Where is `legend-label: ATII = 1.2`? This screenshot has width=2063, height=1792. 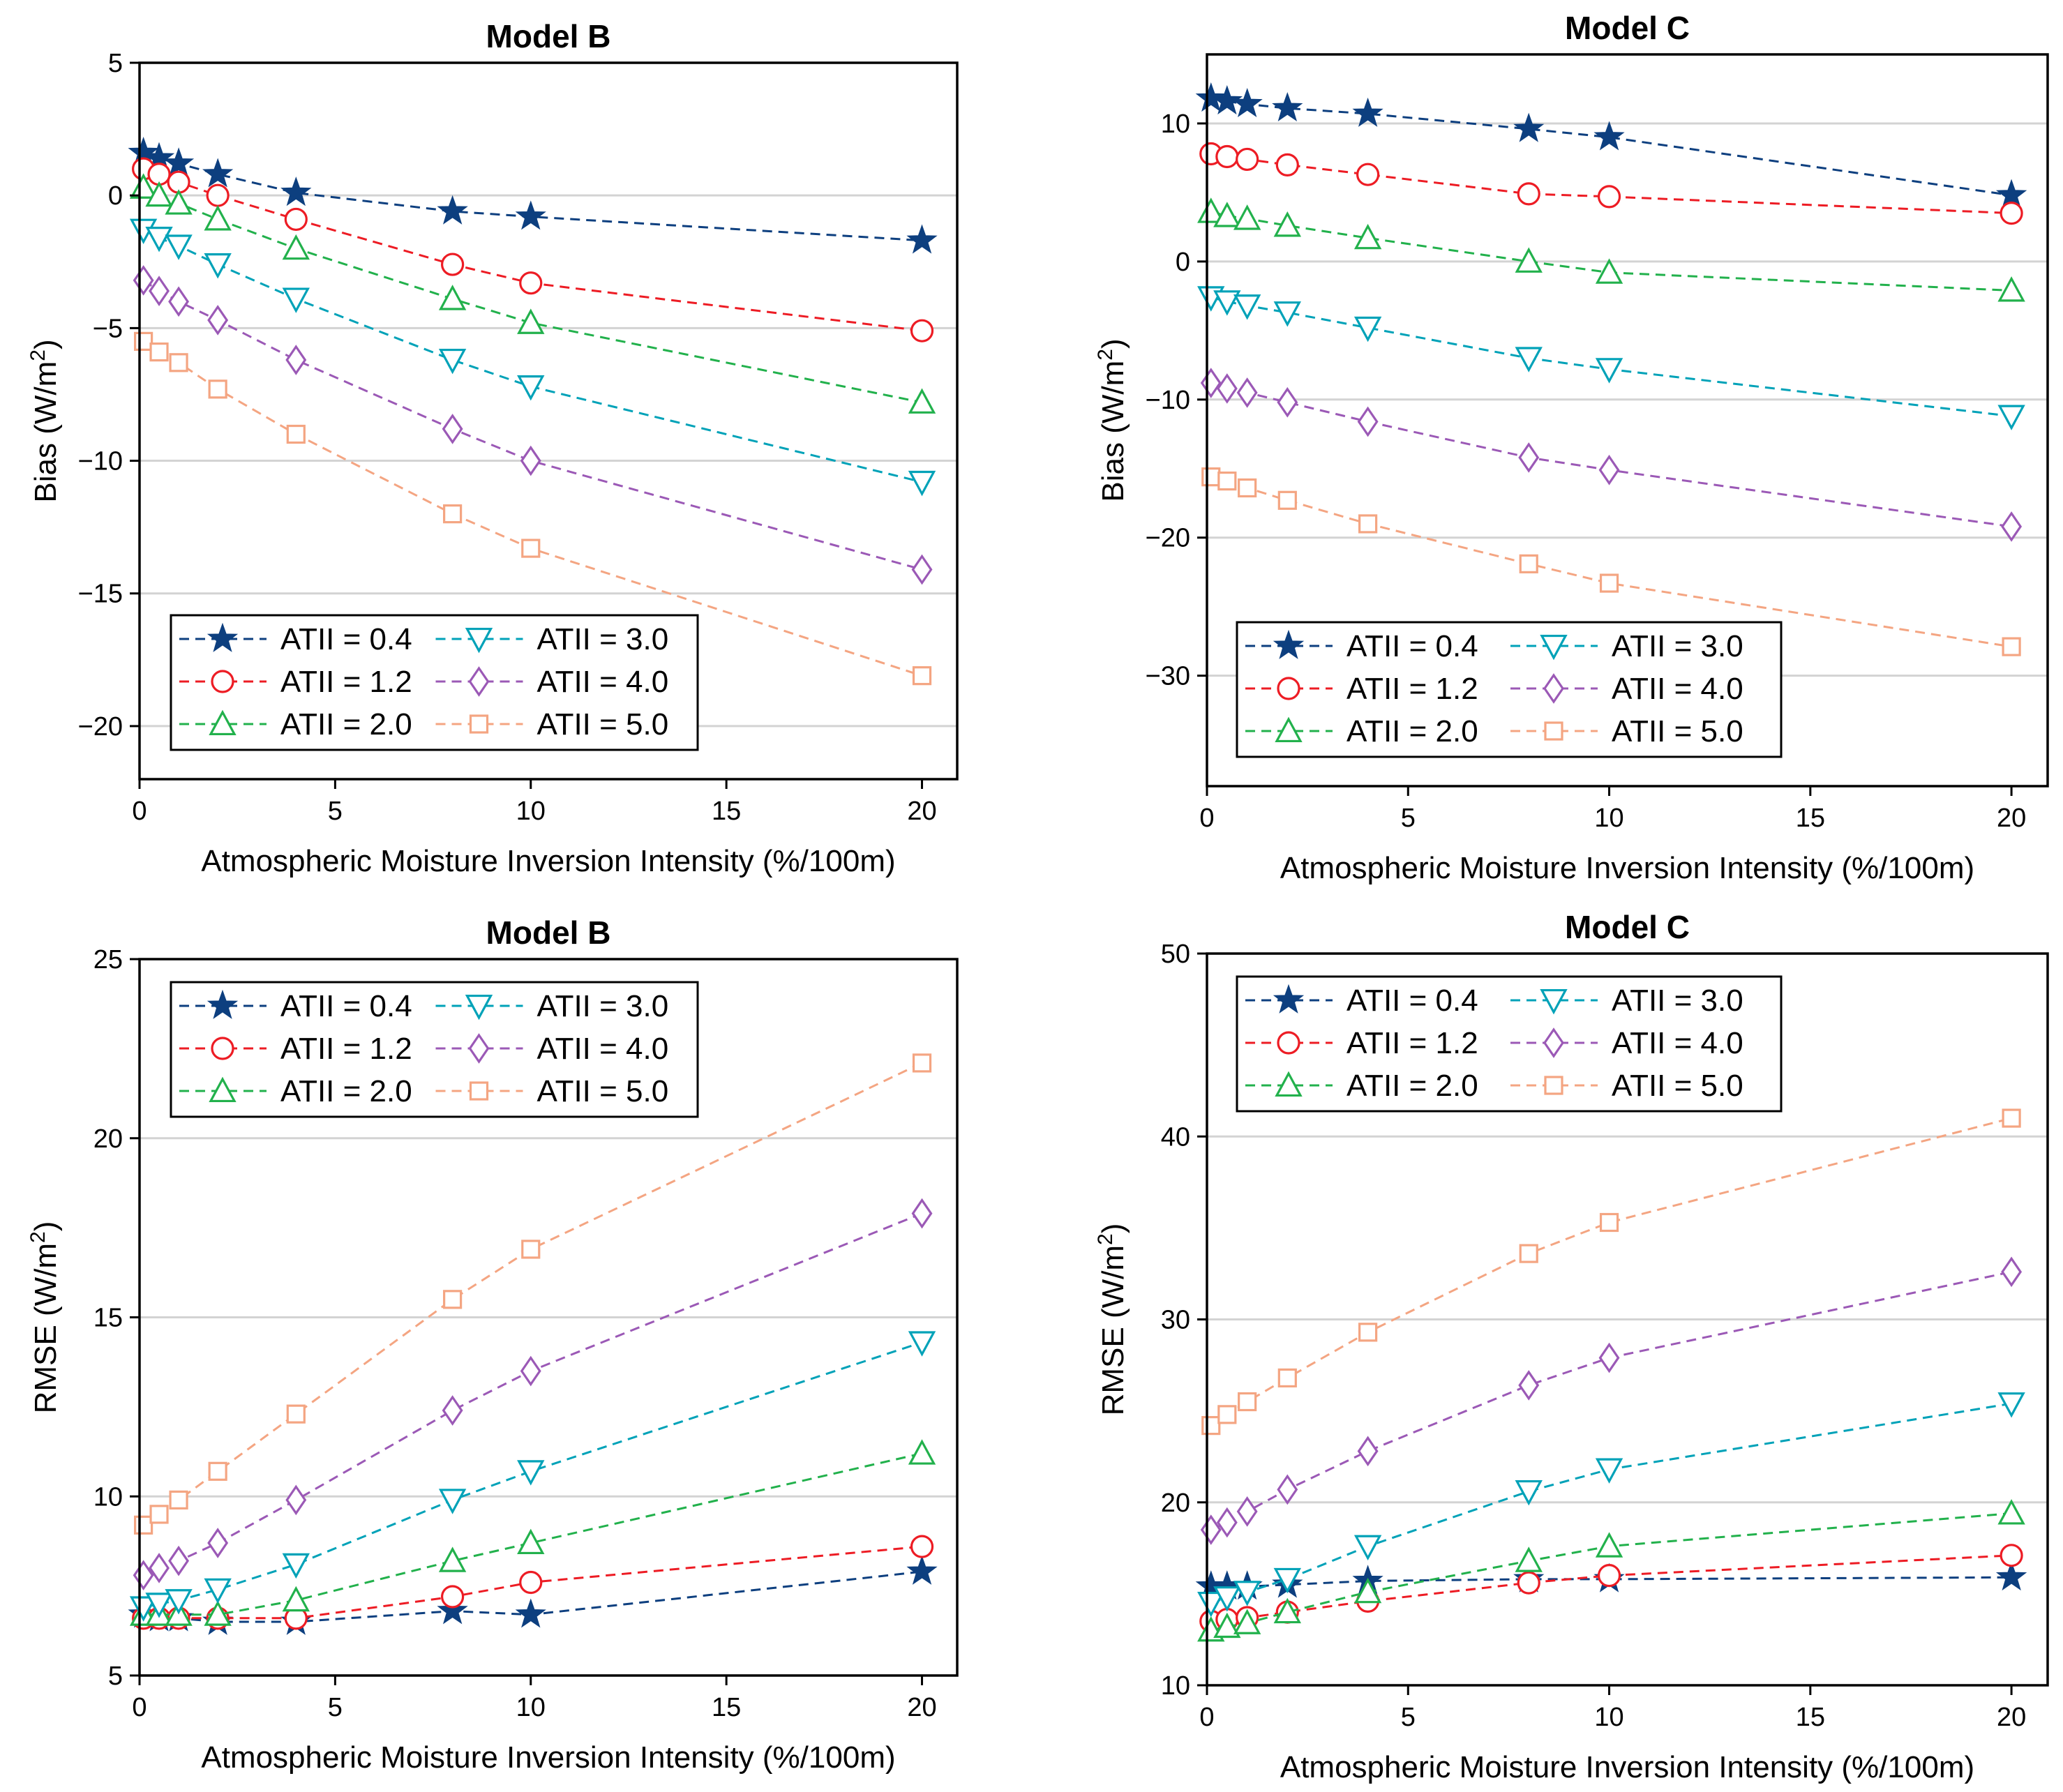 legend-label: ATII = 1.2 is located at coordinates (346, 682).